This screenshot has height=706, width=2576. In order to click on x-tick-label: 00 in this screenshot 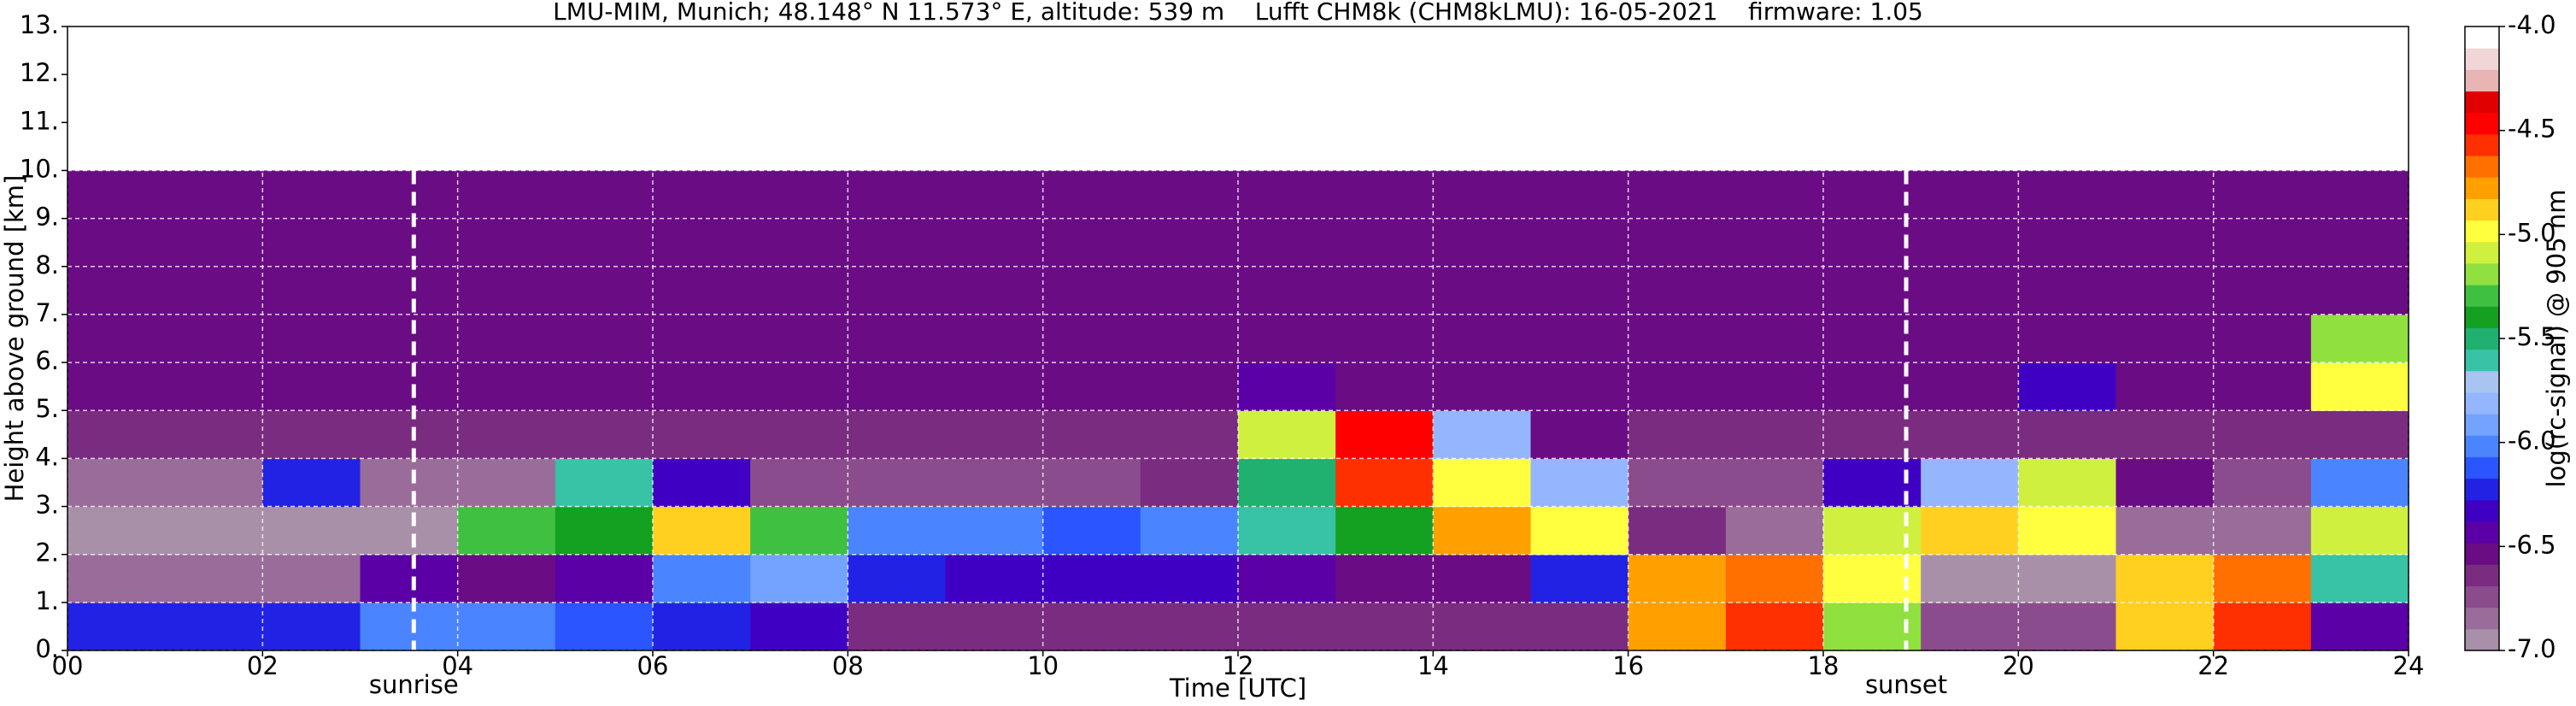, I will do `click(68, 665)`.